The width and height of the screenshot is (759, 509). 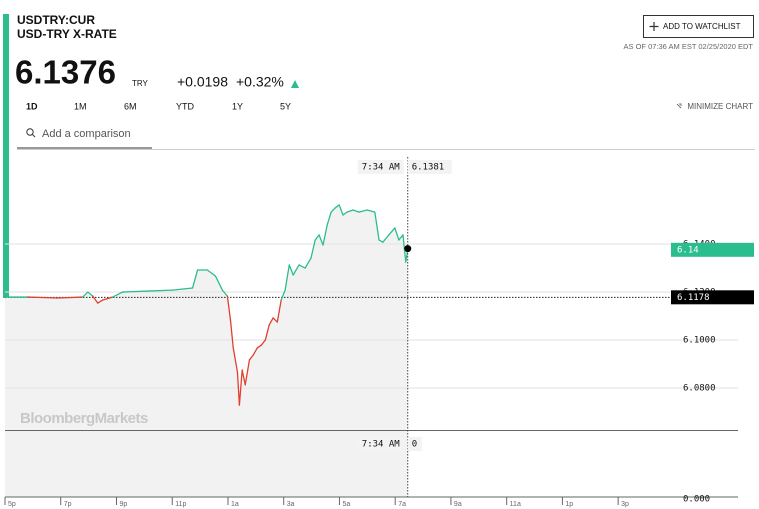 What do you see at coordinates (86, 134) in the screenshot?
I see `search-placeholder: Add a comparison` at bounding box center [86, 134].